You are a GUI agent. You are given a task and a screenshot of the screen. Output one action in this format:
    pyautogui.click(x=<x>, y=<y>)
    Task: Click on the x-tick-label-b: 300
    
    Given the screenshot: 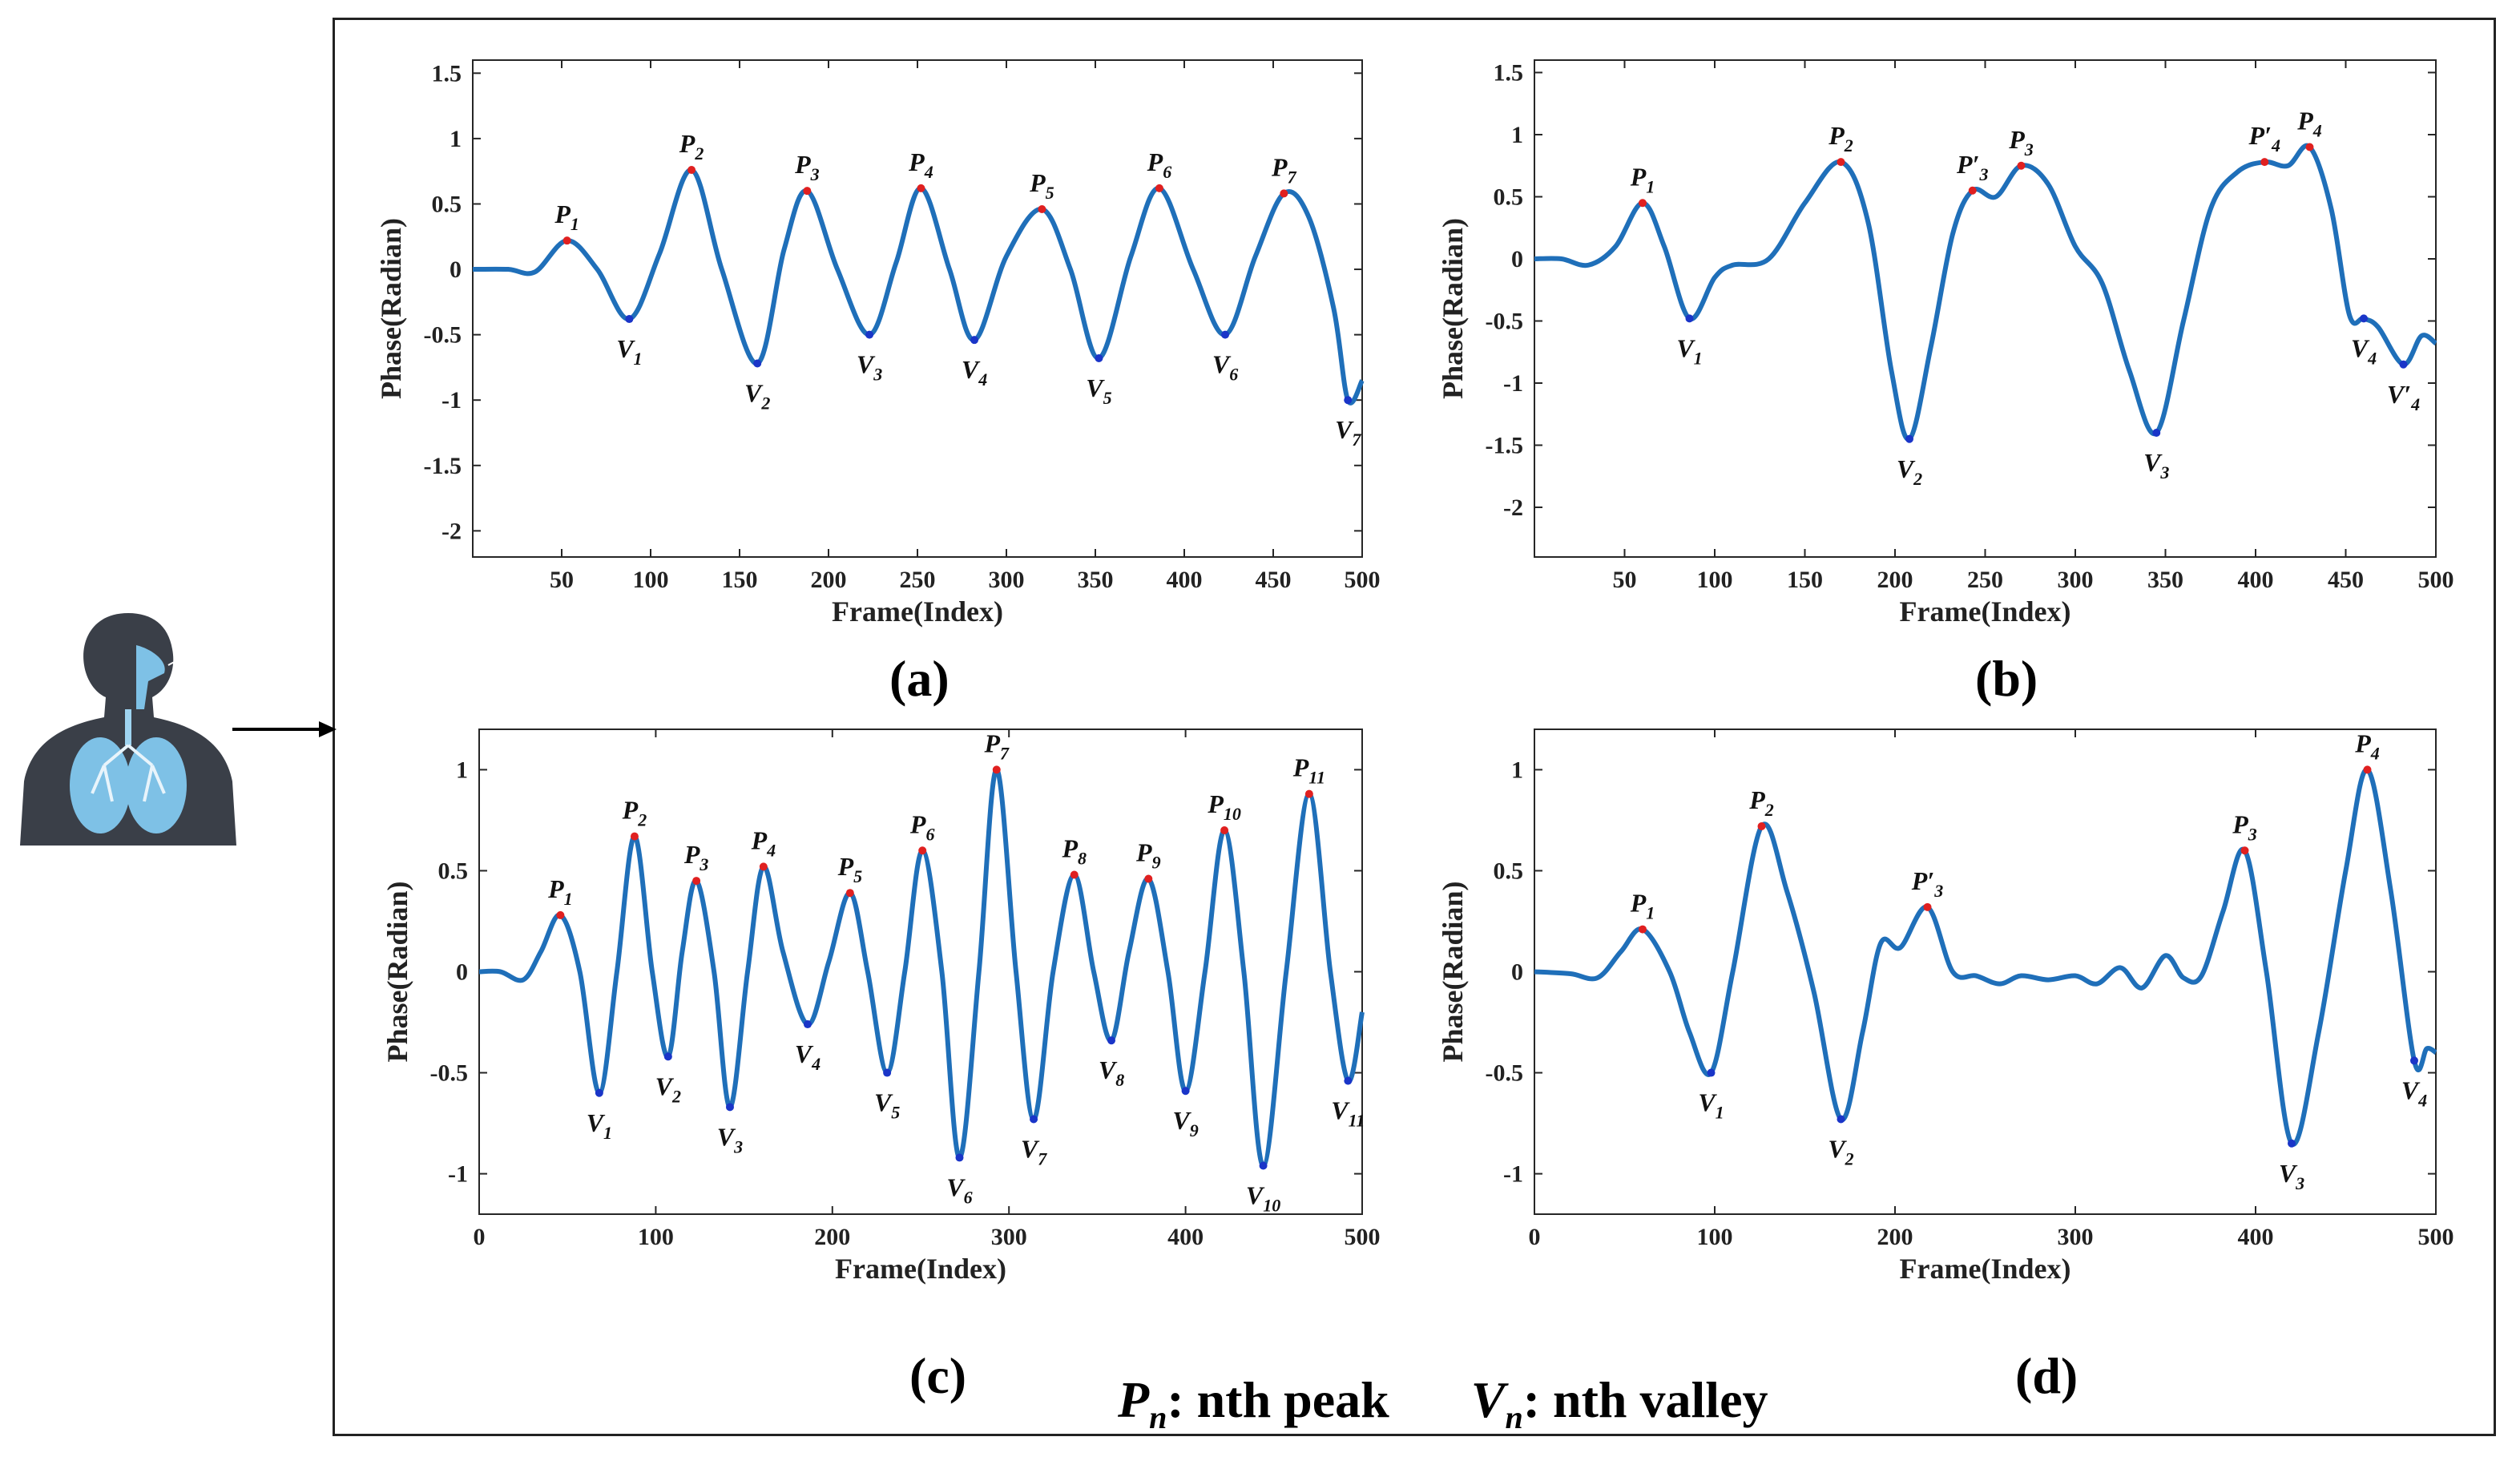 What is the action you would take?
    pyautogui.click(x=2076, y=580)
    